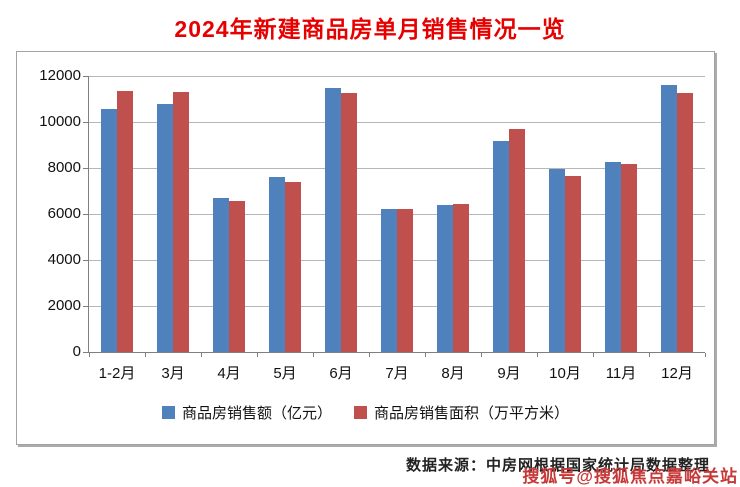  I want to click on x-axis-label-1-2月: 1-2月, so click(117, 373).